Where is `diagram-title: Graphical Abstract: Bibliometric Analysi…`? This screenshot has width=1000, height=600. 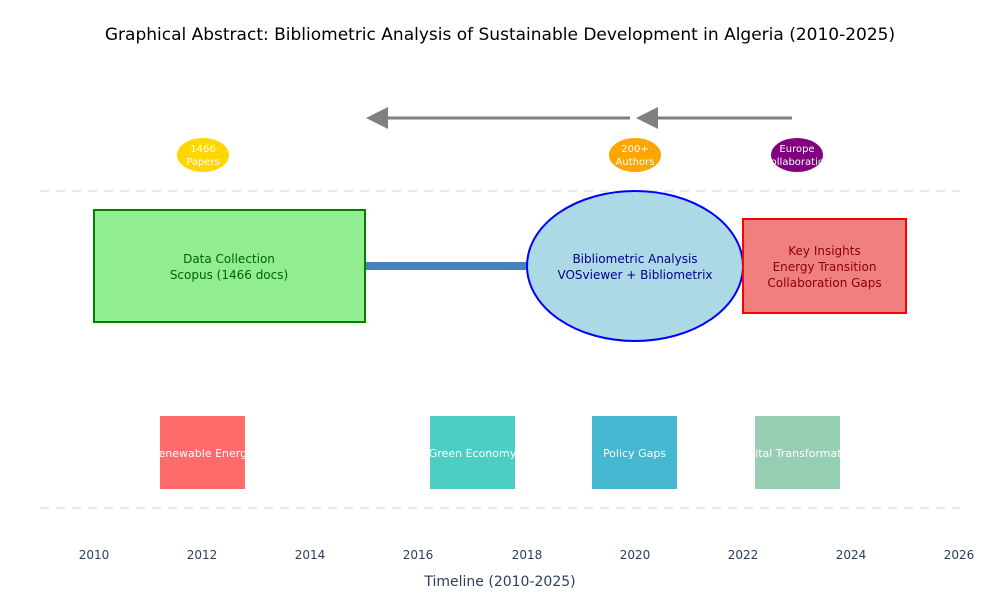
diagram-title: Graphical Abstract: Bibliometric Analysi… is located at coordinates (500, 35).